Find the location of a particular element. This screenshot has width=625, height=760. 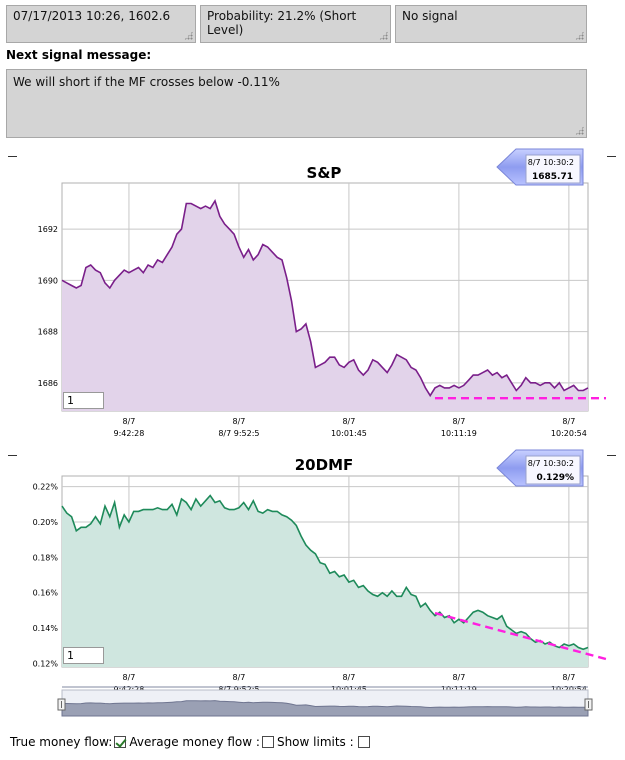

sp-callout-time: 8/7 10:30:2 is located at coordinates (551, 162).